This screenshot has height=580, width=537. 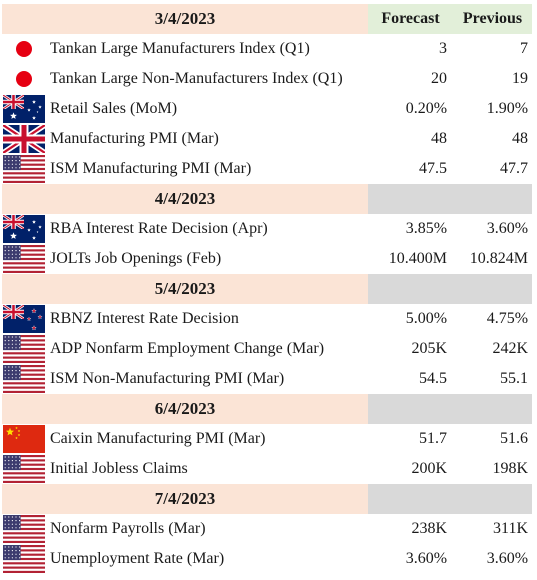 I want to click on previous-value: 55.1, so click(x=514, y=378).